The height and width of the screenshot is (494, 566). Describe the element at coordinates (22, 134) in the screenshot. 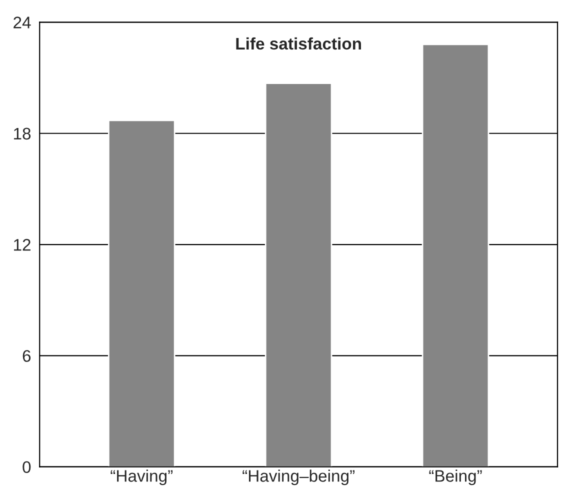

I see `y-tick-label: 18` at that location.